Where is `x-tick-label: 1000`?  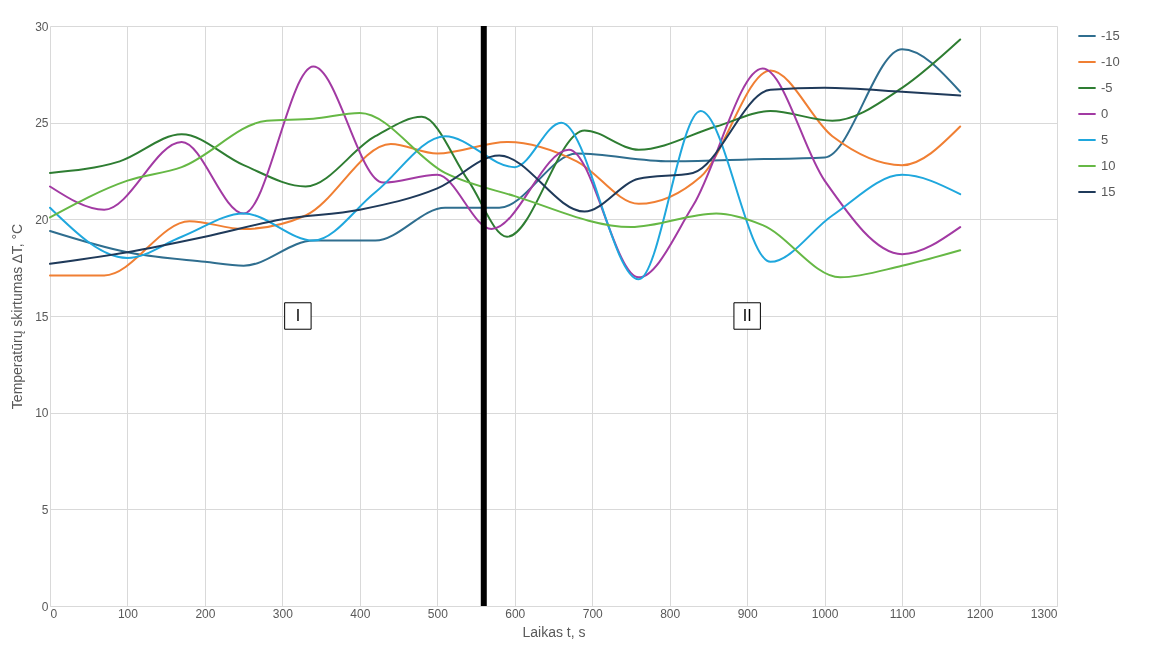 x-tick-label: 1000 is located at coordinates (825, 613).